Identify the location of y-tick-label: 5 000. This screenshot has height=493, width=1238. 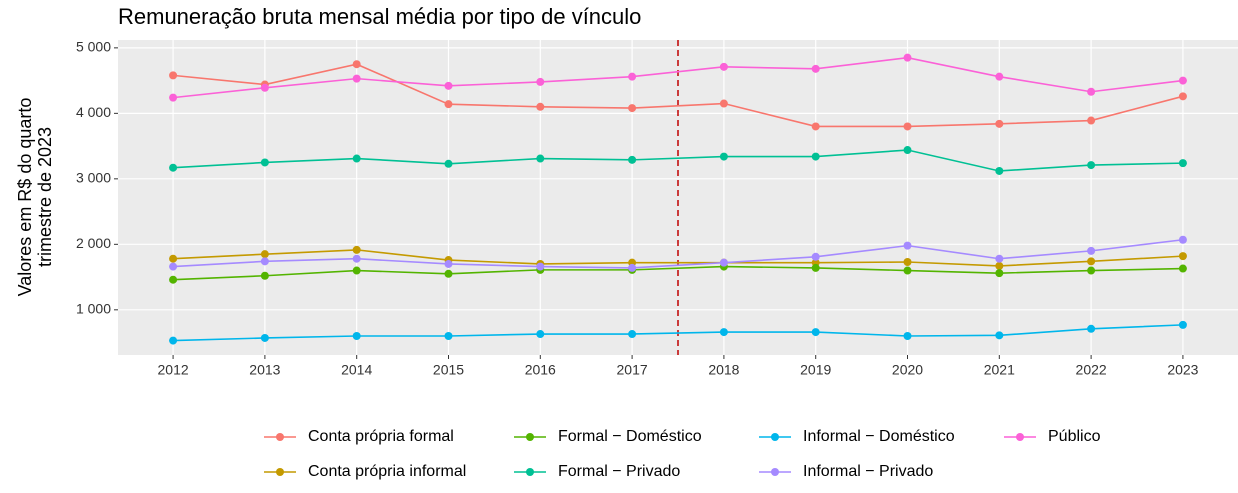
(93, 47).